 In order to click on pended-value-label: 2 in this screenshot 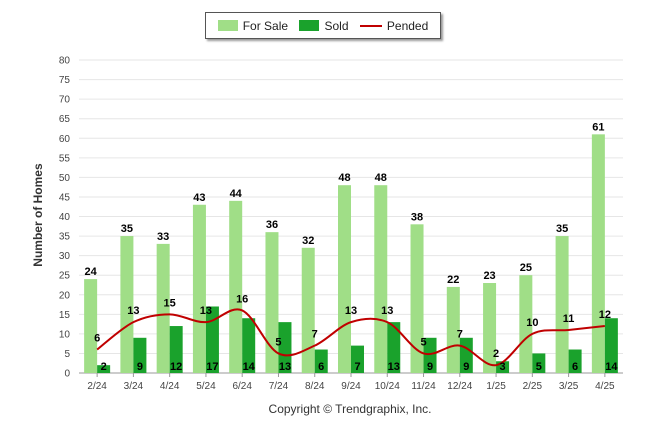, I will do `click(496, 354)`.